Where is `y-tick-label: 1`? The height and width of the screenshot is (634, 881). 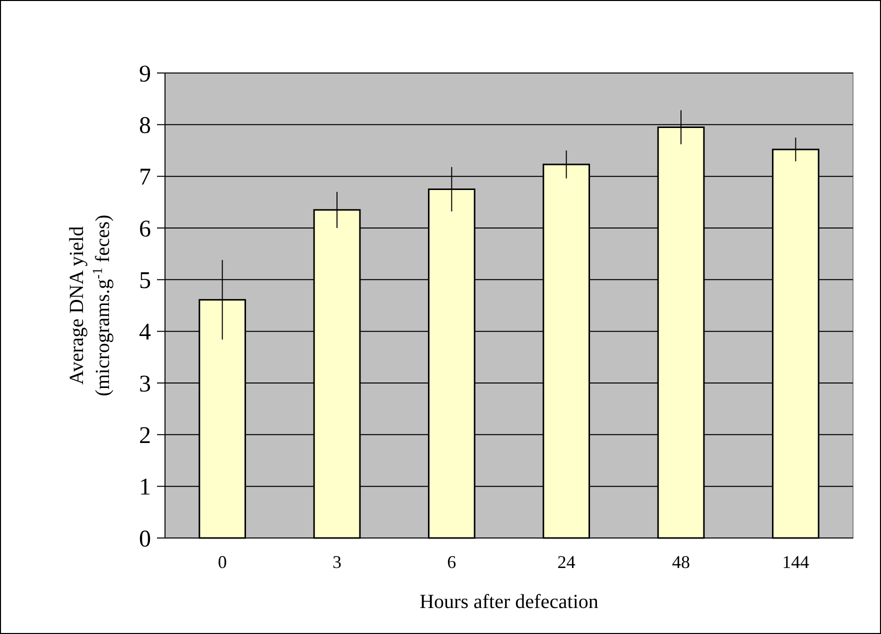 y-tick-label: 1 is located at coordinates (145, 487).